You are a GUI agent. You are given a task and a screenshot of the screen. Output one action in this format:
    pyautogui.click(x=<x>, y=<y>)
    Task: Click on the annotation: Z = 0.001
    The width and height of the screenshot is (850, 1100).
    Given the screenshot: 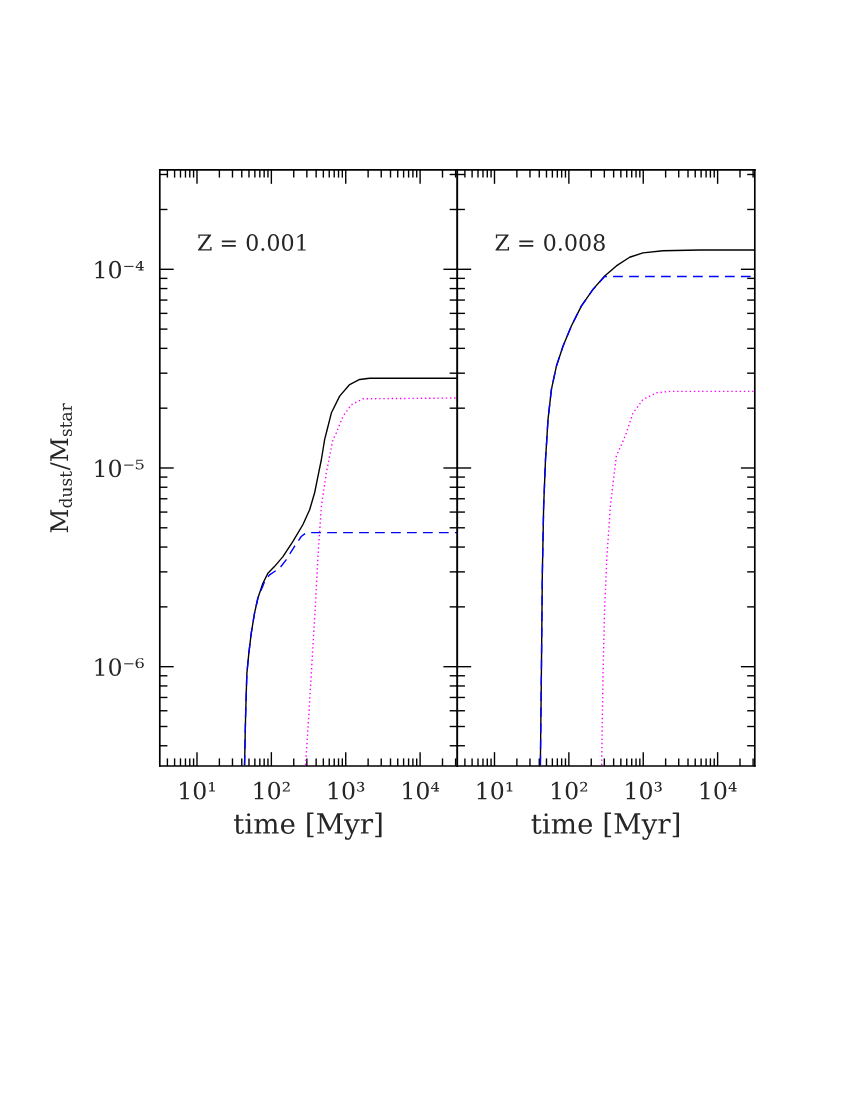 What is the action you would take?
    pyautogui.click(x=251, y=242)
    